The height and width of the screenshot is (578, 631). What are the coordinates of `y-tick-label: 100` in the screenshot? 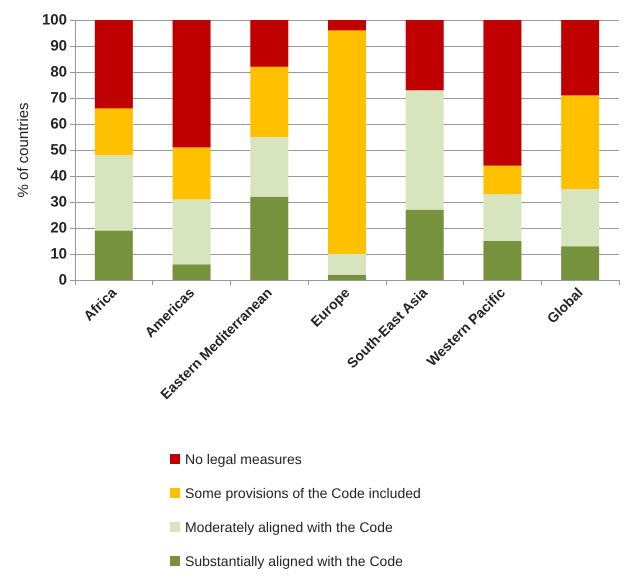 It's located at (54, 20).